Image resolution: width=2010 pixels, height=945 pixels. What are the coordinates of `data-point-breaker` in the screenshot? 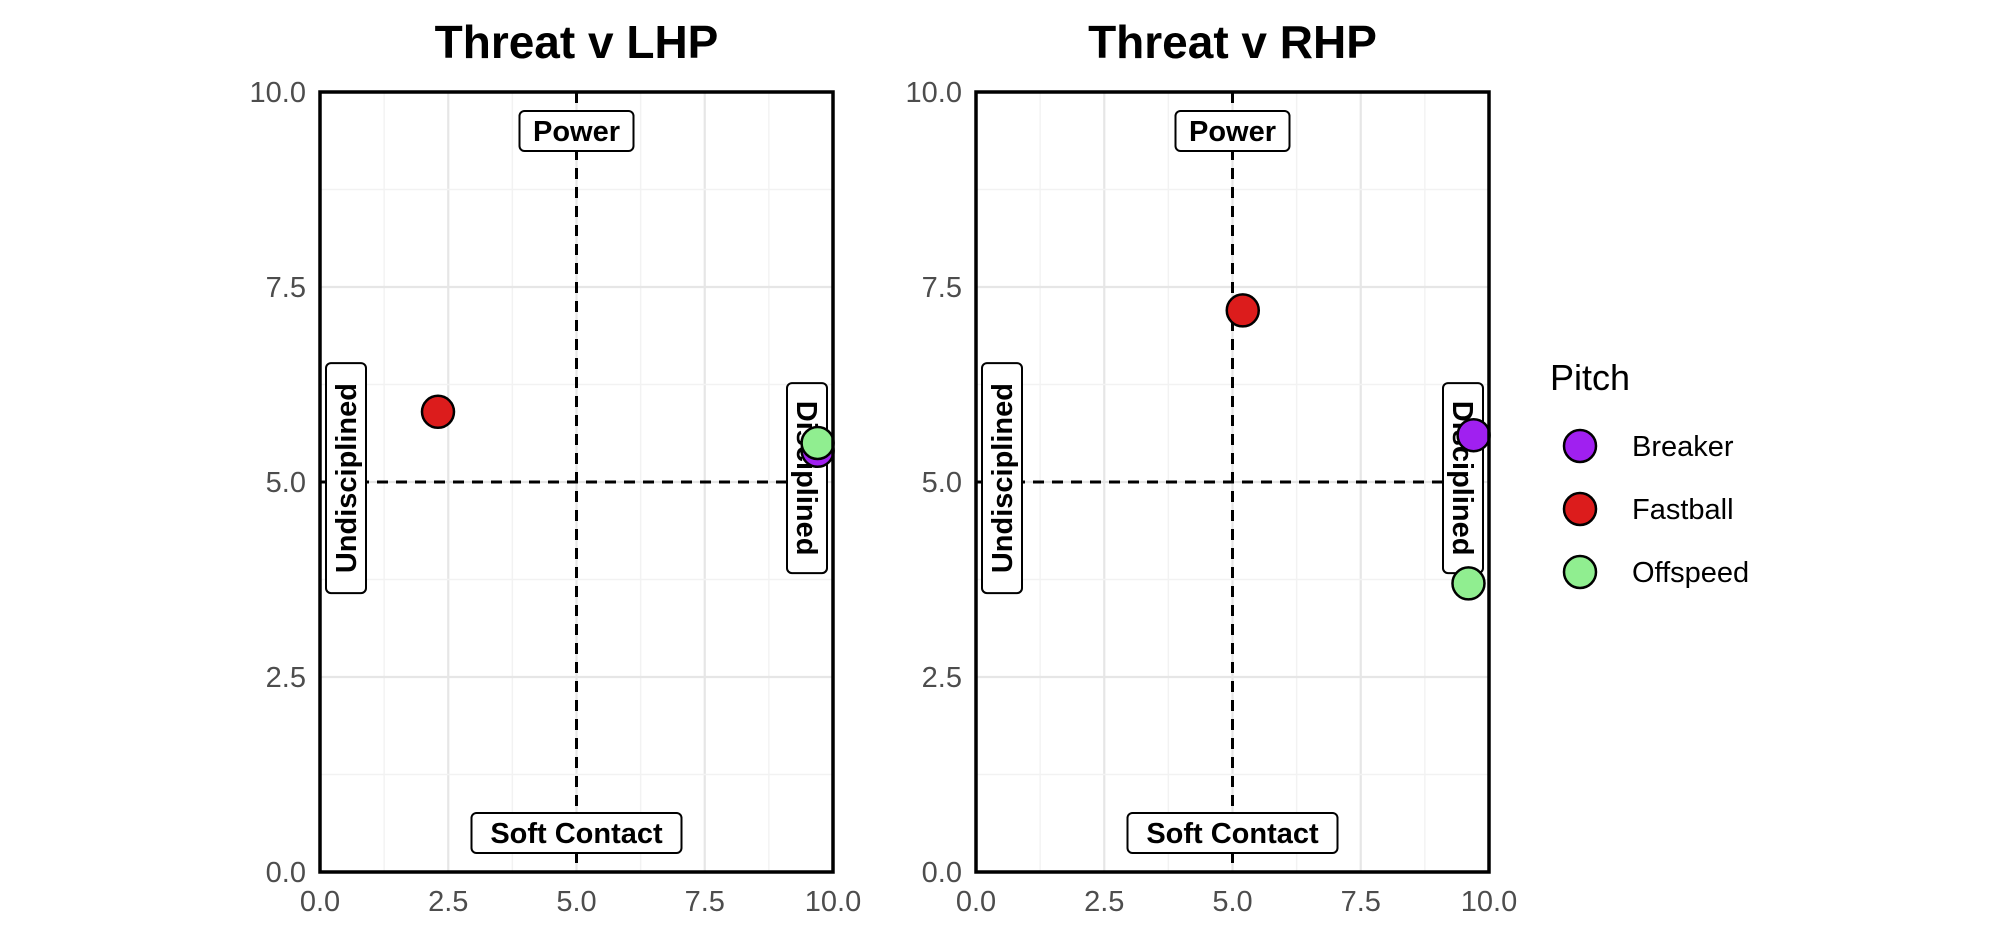 It's located at (1473, 435).